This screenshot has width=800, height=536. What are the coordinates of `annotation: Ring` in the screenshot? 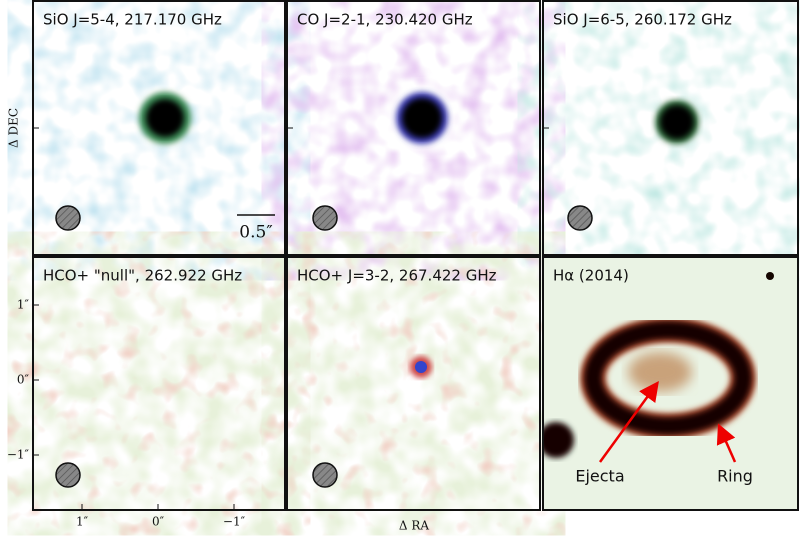 It's located at (735, 476).